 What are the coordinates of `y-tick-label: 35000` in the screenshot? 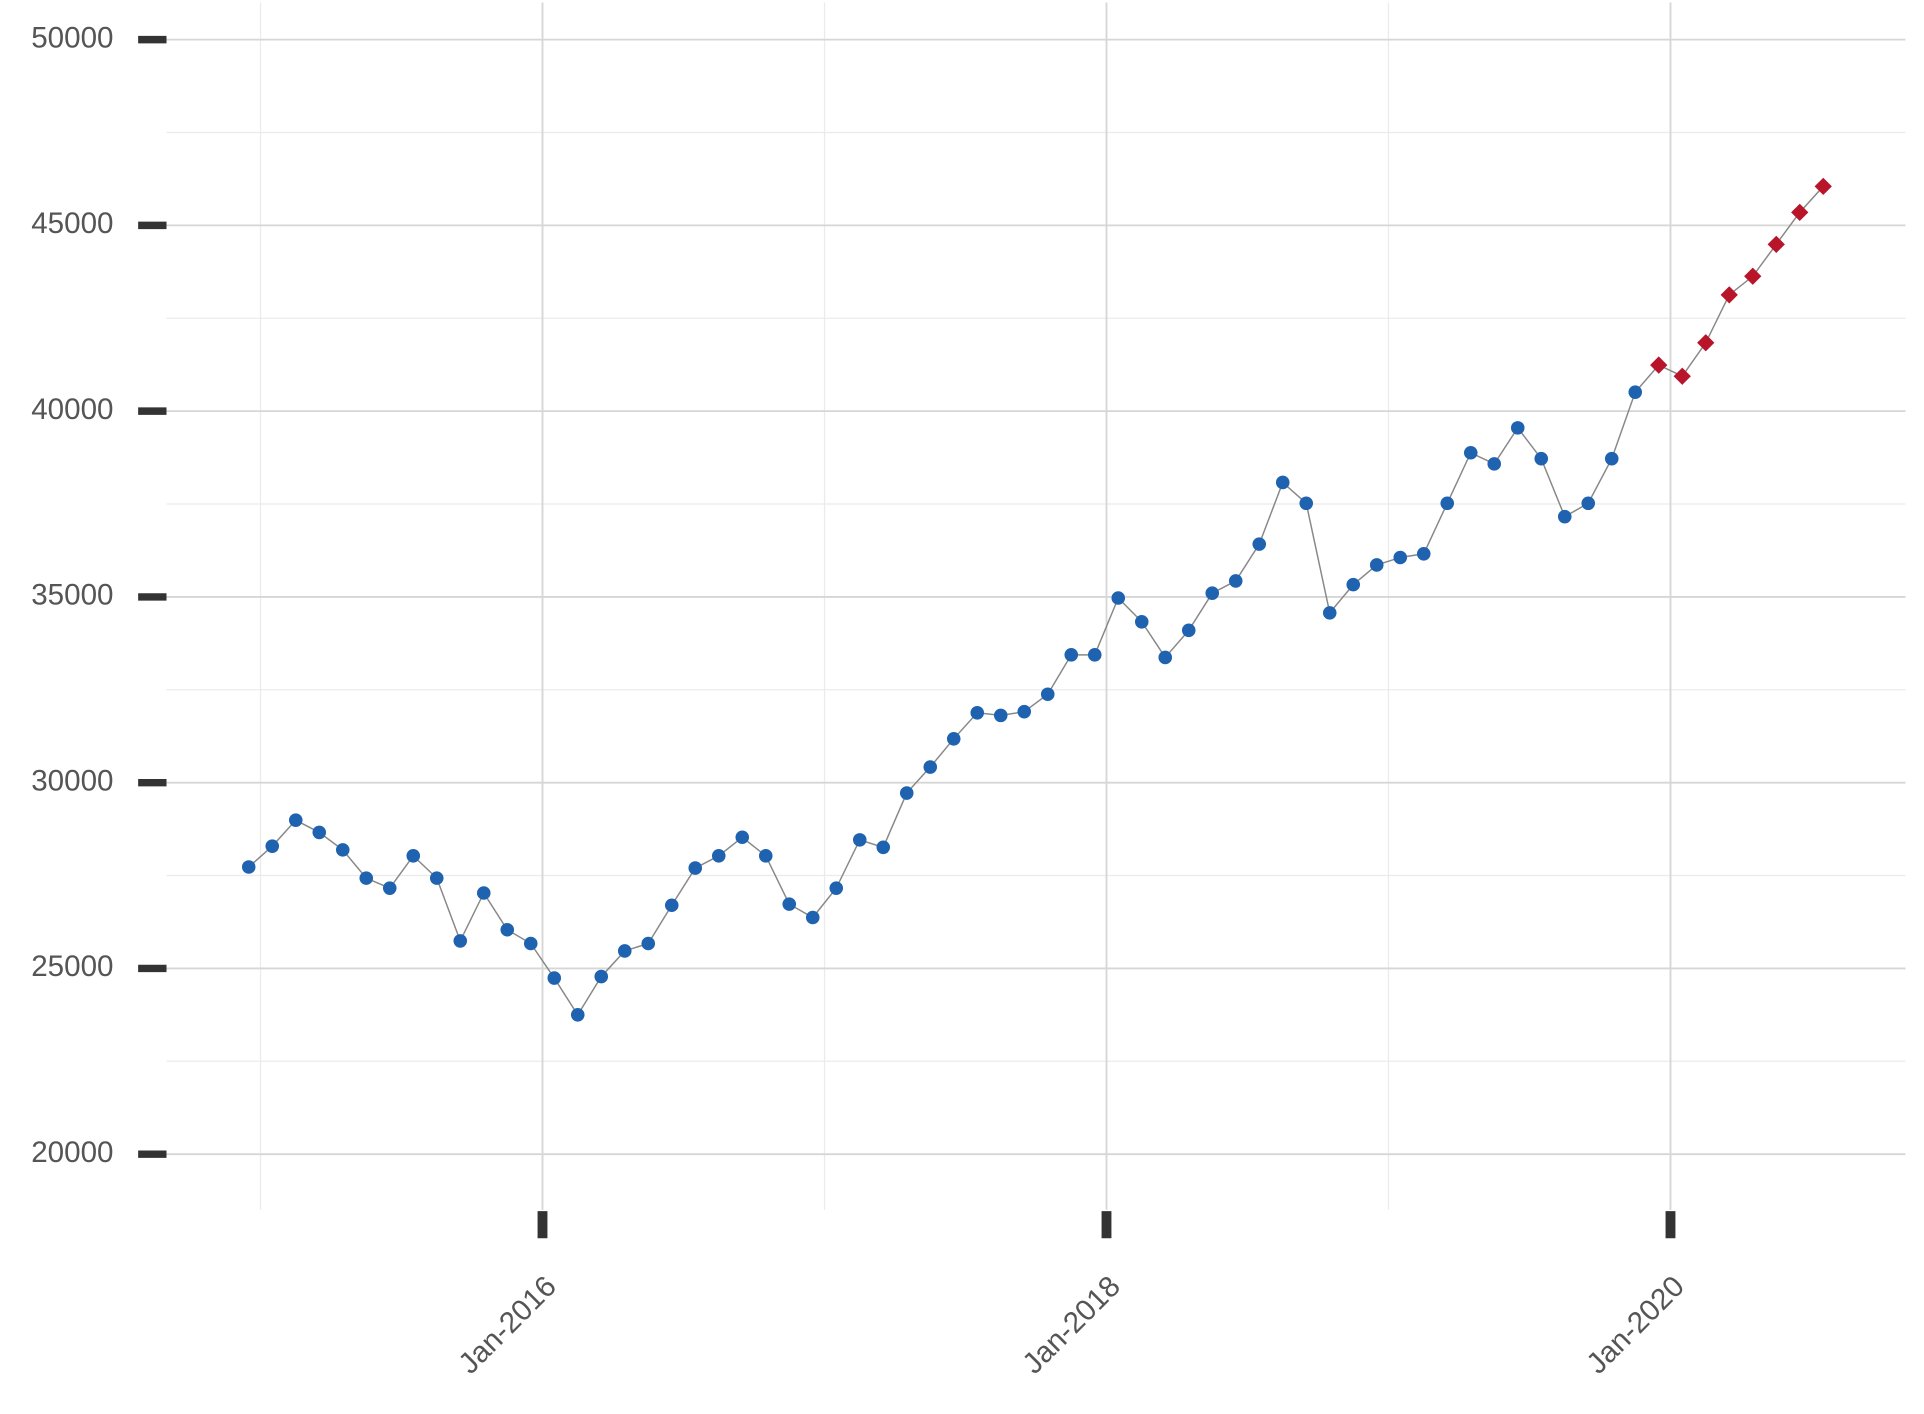 It's located at (72, 595).